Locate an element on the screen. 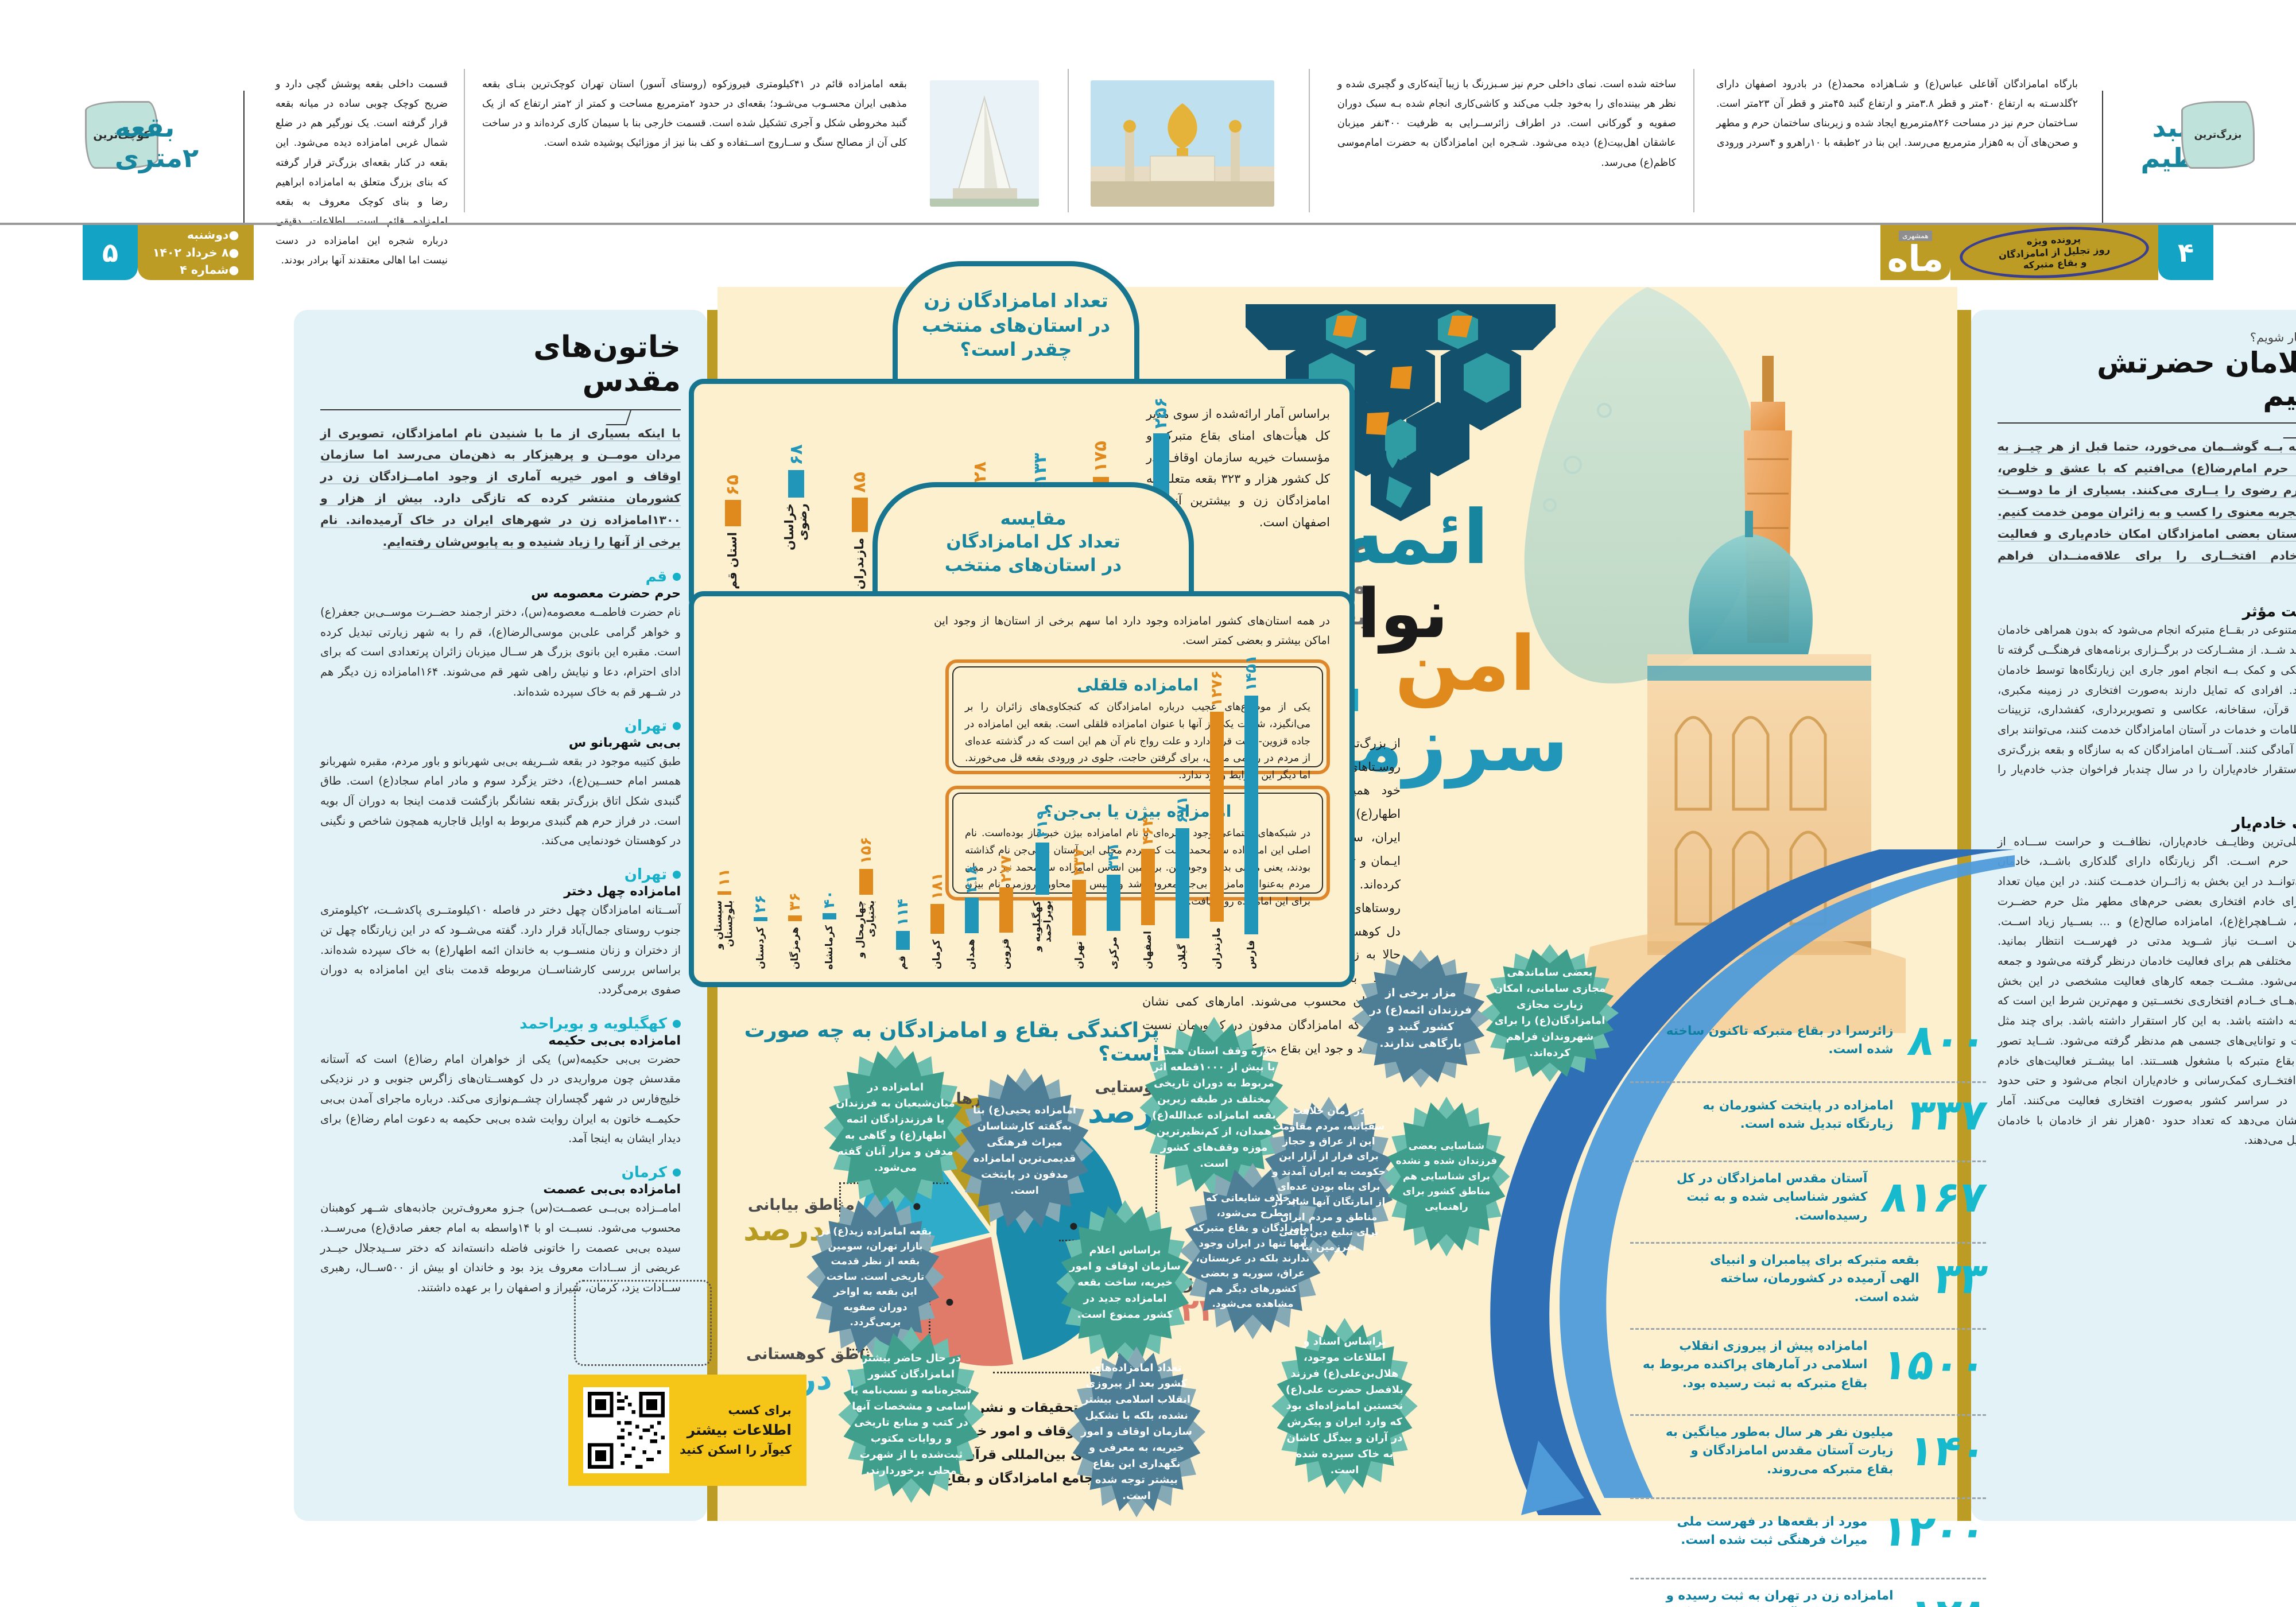  inner-card-title: امامزاده بیژن یا بی‌جن؟ is located at coordinates (1138, 811).